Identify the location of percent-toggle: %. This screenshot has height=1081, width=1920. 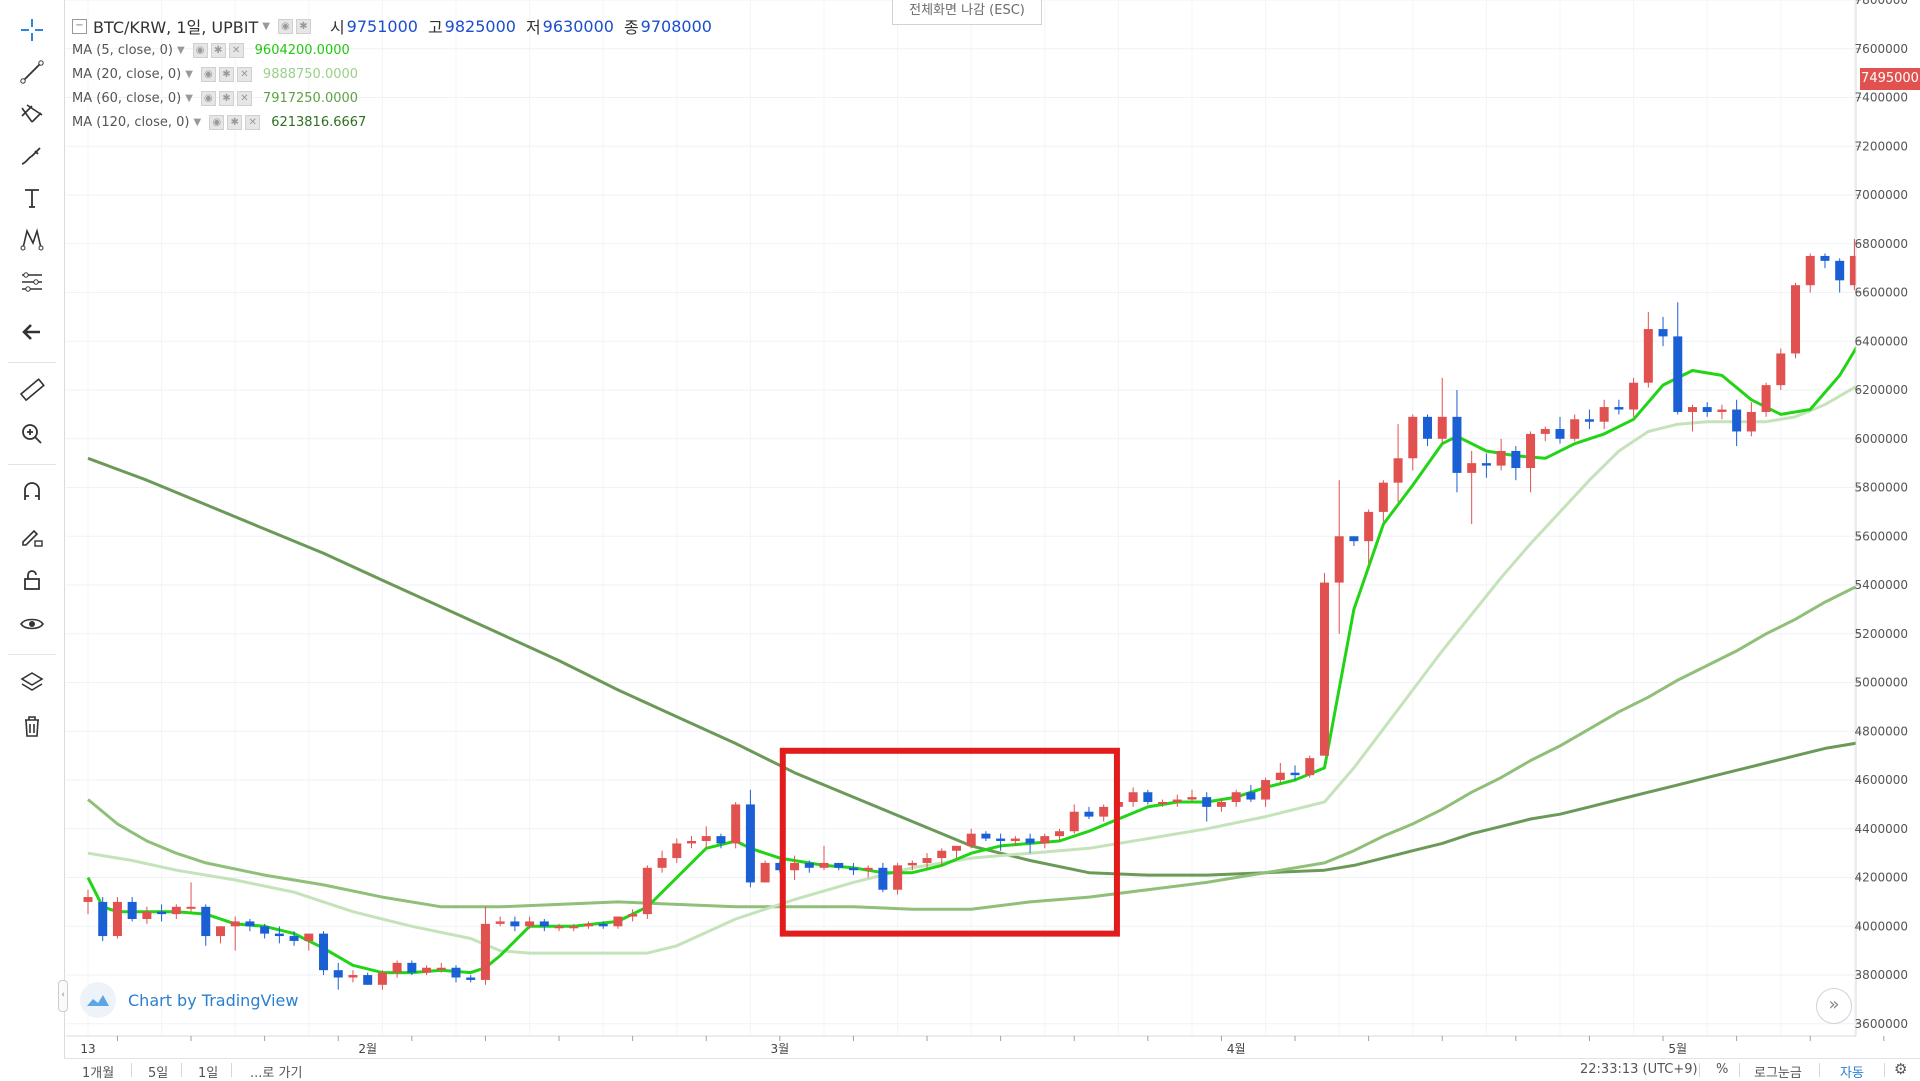
(1722, 1069).